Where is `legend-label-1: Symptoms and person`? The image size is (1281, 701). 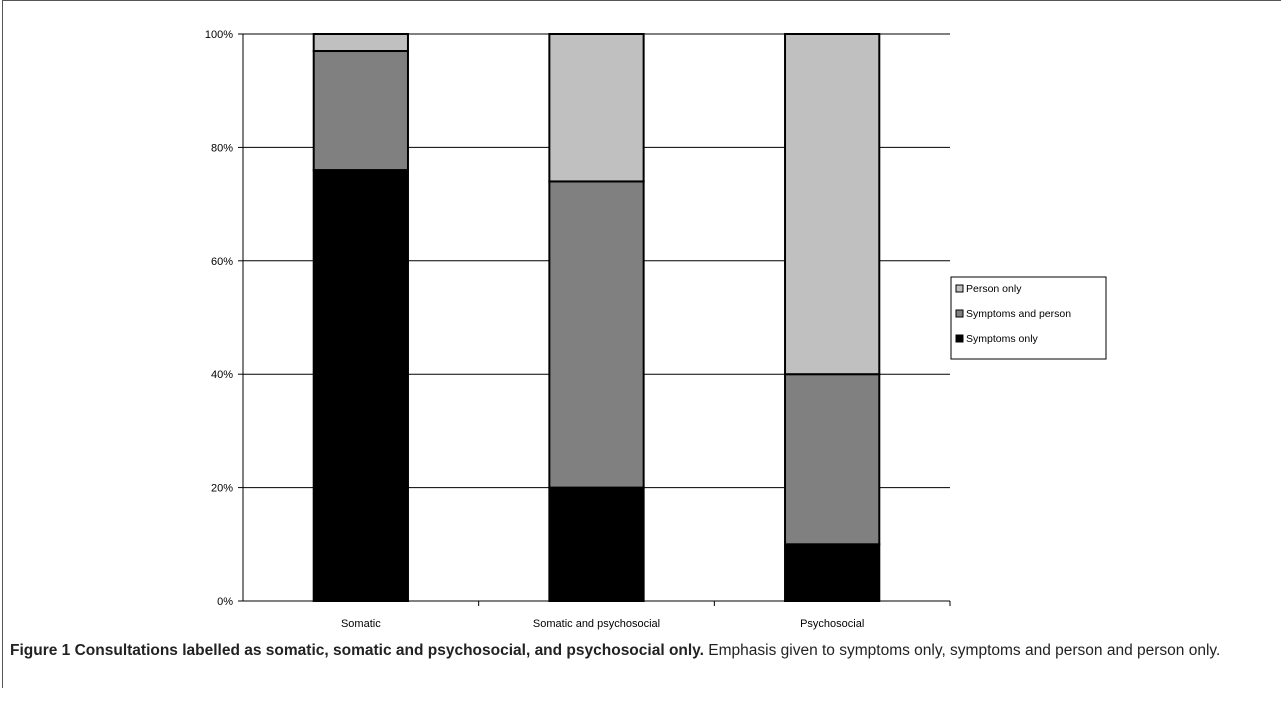
legend-label-1: Symptoms and person is located at coordinates (1018, 314).